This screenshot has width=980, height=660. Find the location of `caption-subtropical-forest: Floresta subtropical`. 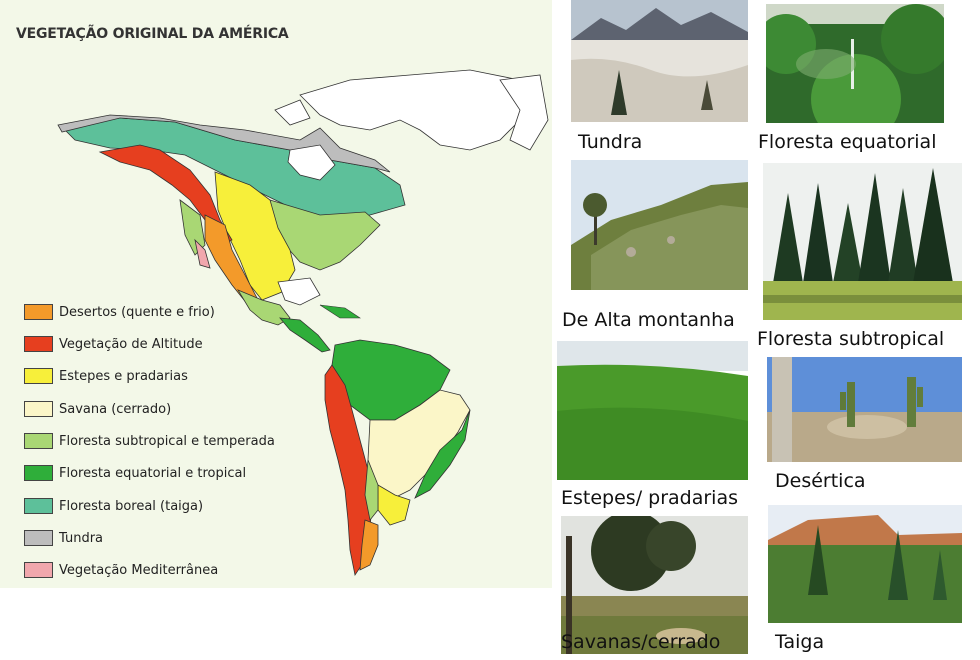

caption-subtropical-forest: Floresta subtropical is located at coordinates (851, 339).